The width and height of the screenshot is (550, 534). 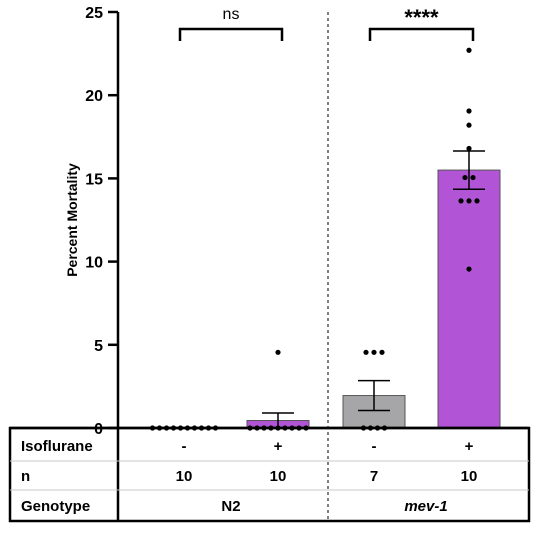 I want to click on y-tick-label: 10, so click(x=94, y=263).